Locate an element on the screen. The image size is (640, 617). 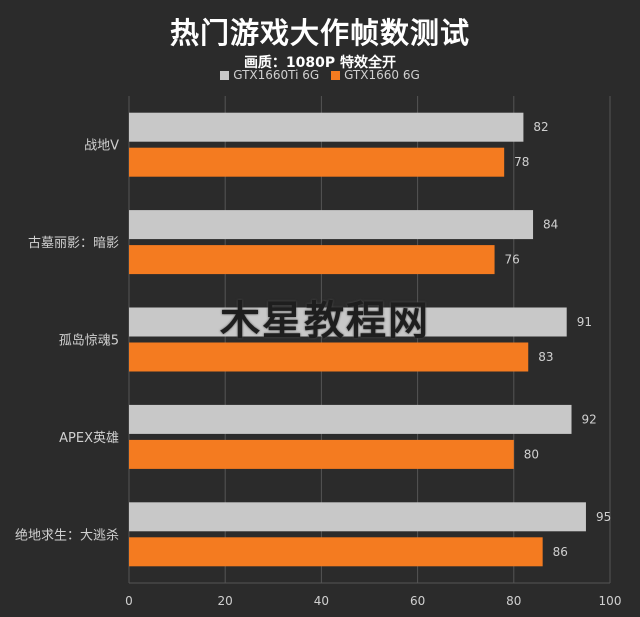
x-tick-label-5: 100 is located at coordinates (610, 601).